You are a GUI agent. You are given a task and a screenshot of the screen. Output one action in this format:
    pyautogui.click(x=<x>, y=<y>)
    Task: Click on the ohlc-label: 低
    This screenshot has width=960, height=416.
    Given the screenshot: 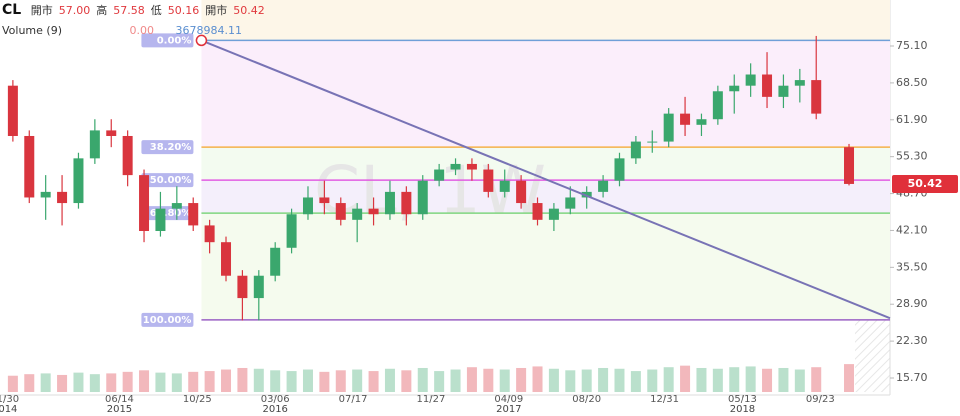 What is the action you would take?
    pyautogui.click(x=156, y=10)
    